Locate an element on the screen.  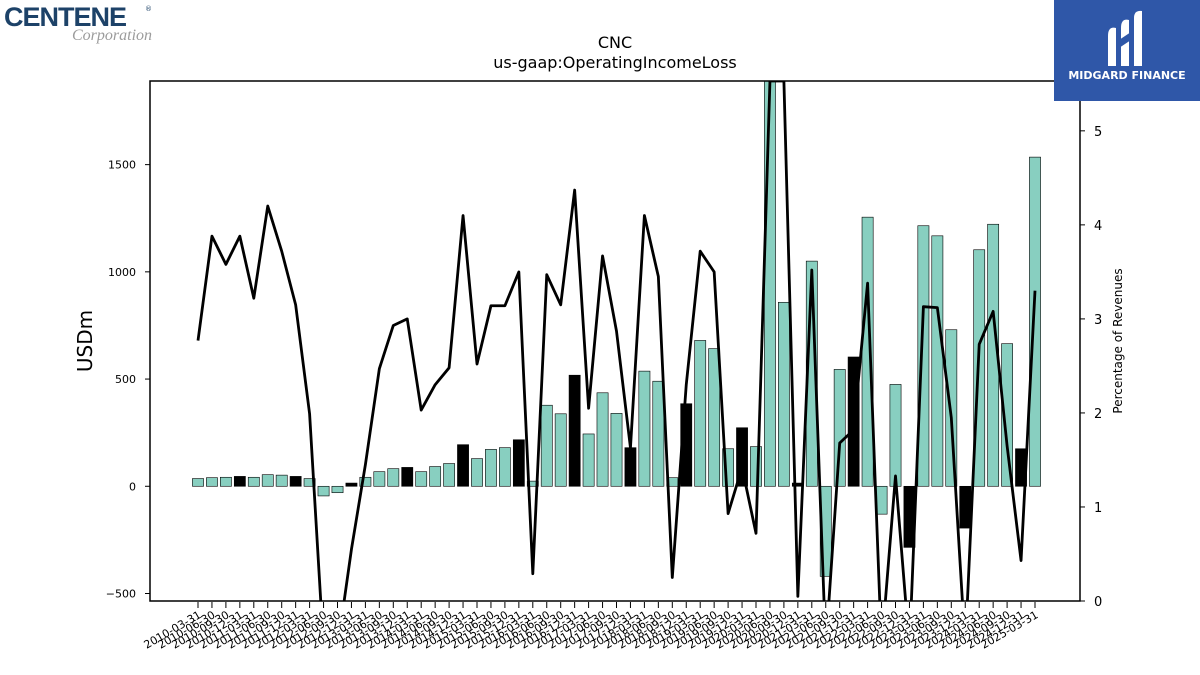
watermark-text: MIDGARD FINANCE is located at coordinates (1127, 75).